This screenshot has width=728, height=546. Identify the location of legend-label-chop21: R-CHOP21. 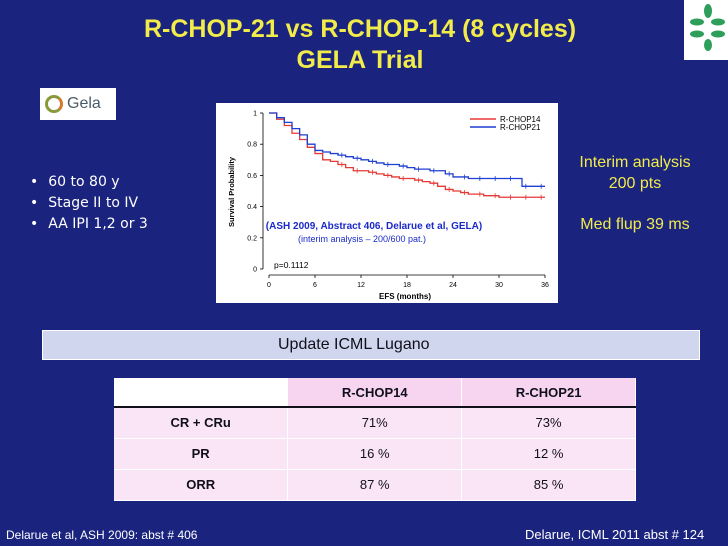
(520, 127).